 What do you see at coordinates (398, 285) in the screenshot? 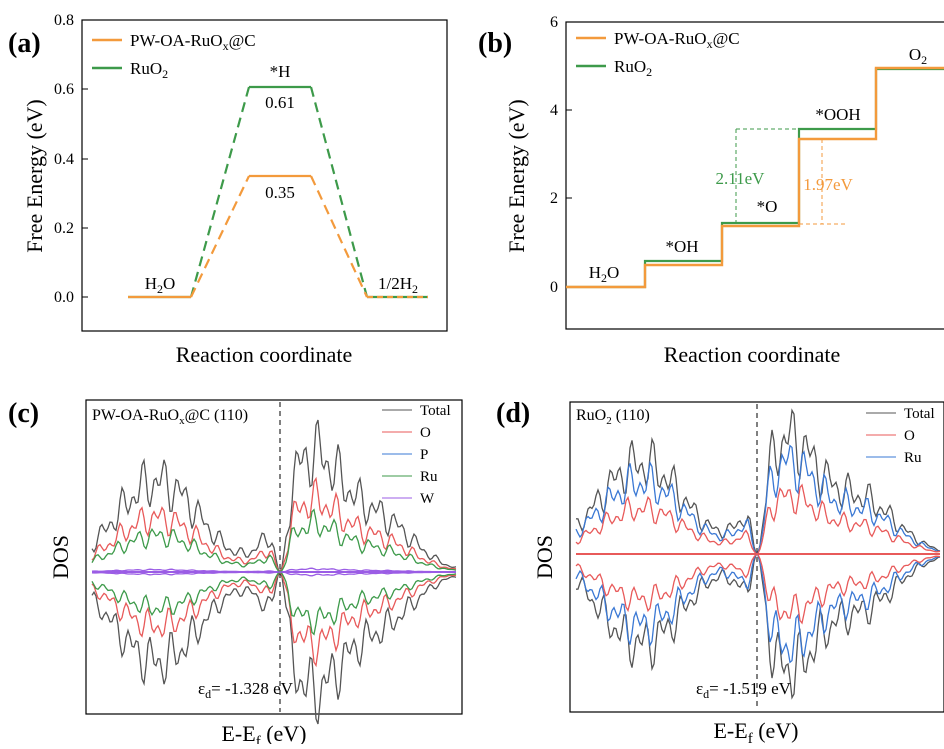
I see `panel-a-label-h2: 1/2H2` at bounding box center [398, 285].